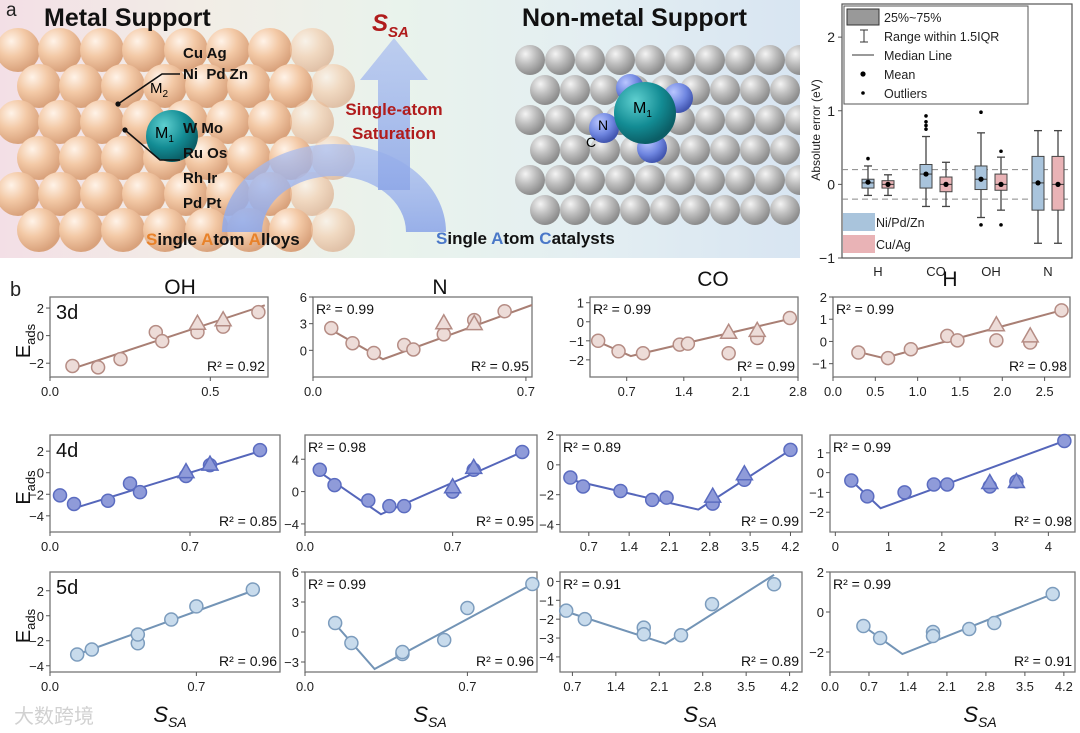  I want to click on x-tick-label: 2.1, so click(669, 546).